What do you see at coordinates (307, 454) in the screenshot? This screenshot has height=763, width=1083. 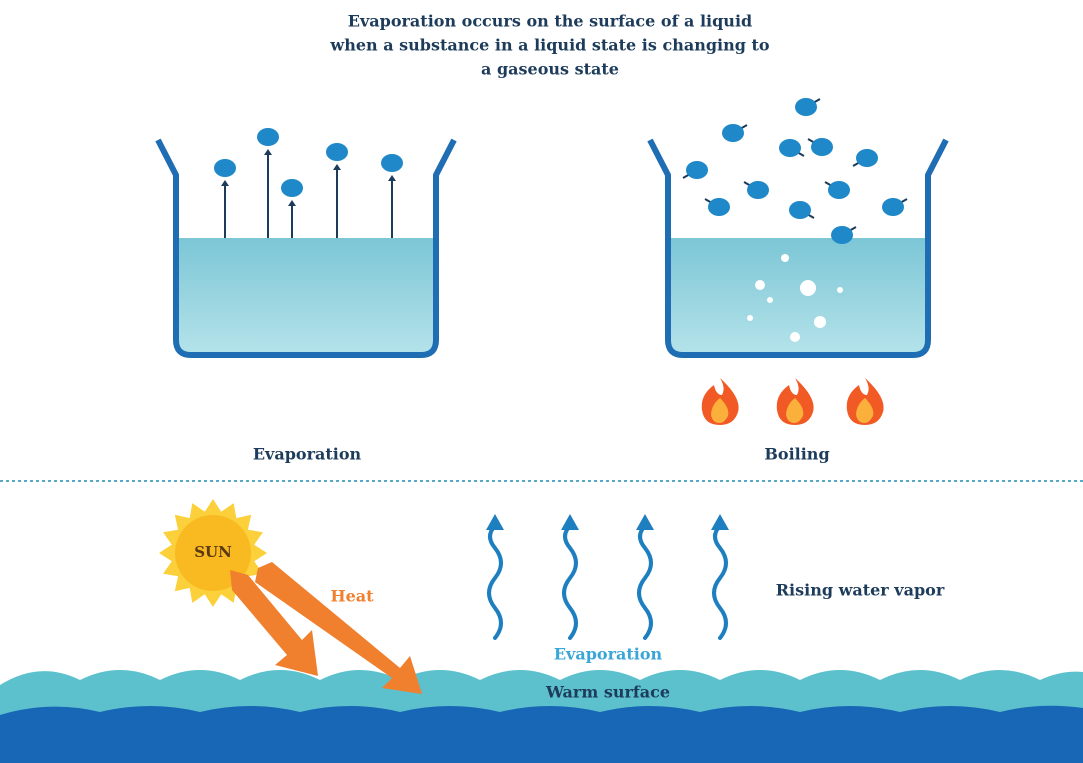 I see `panel-label: Evaporation` at bounding box center [307, 454].